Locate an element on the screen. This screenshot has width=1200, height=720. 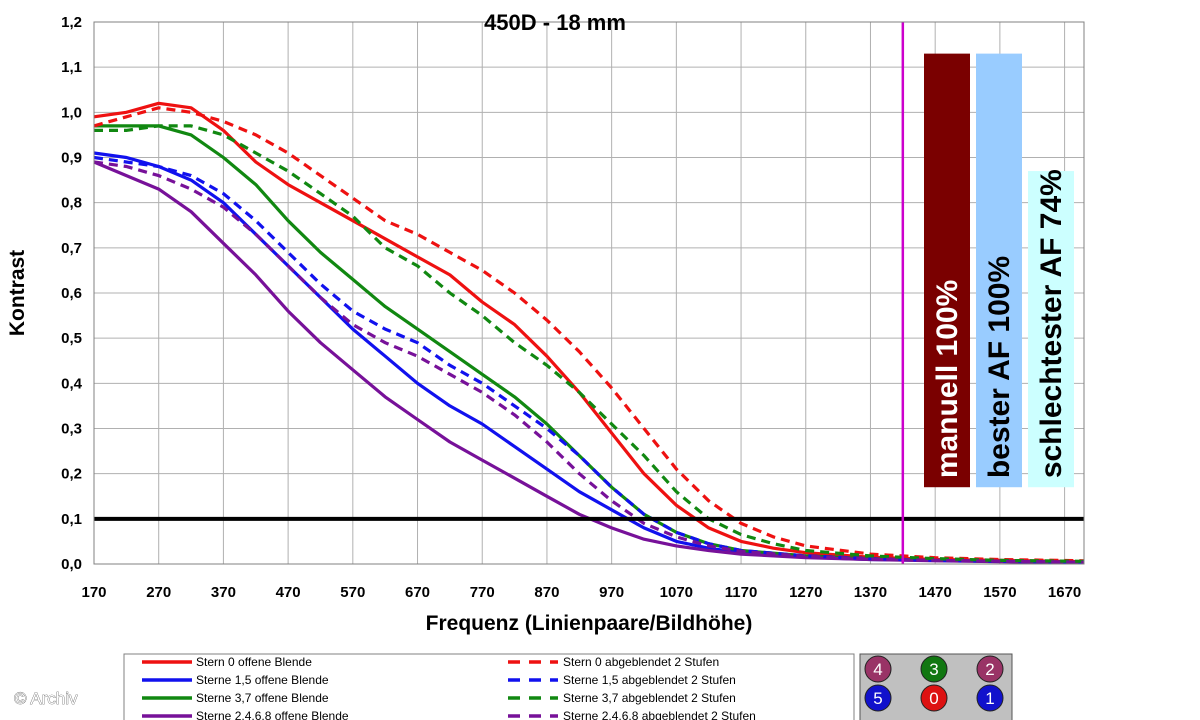
y-tick-label: 0,6 is located at coordinates (71, 293).